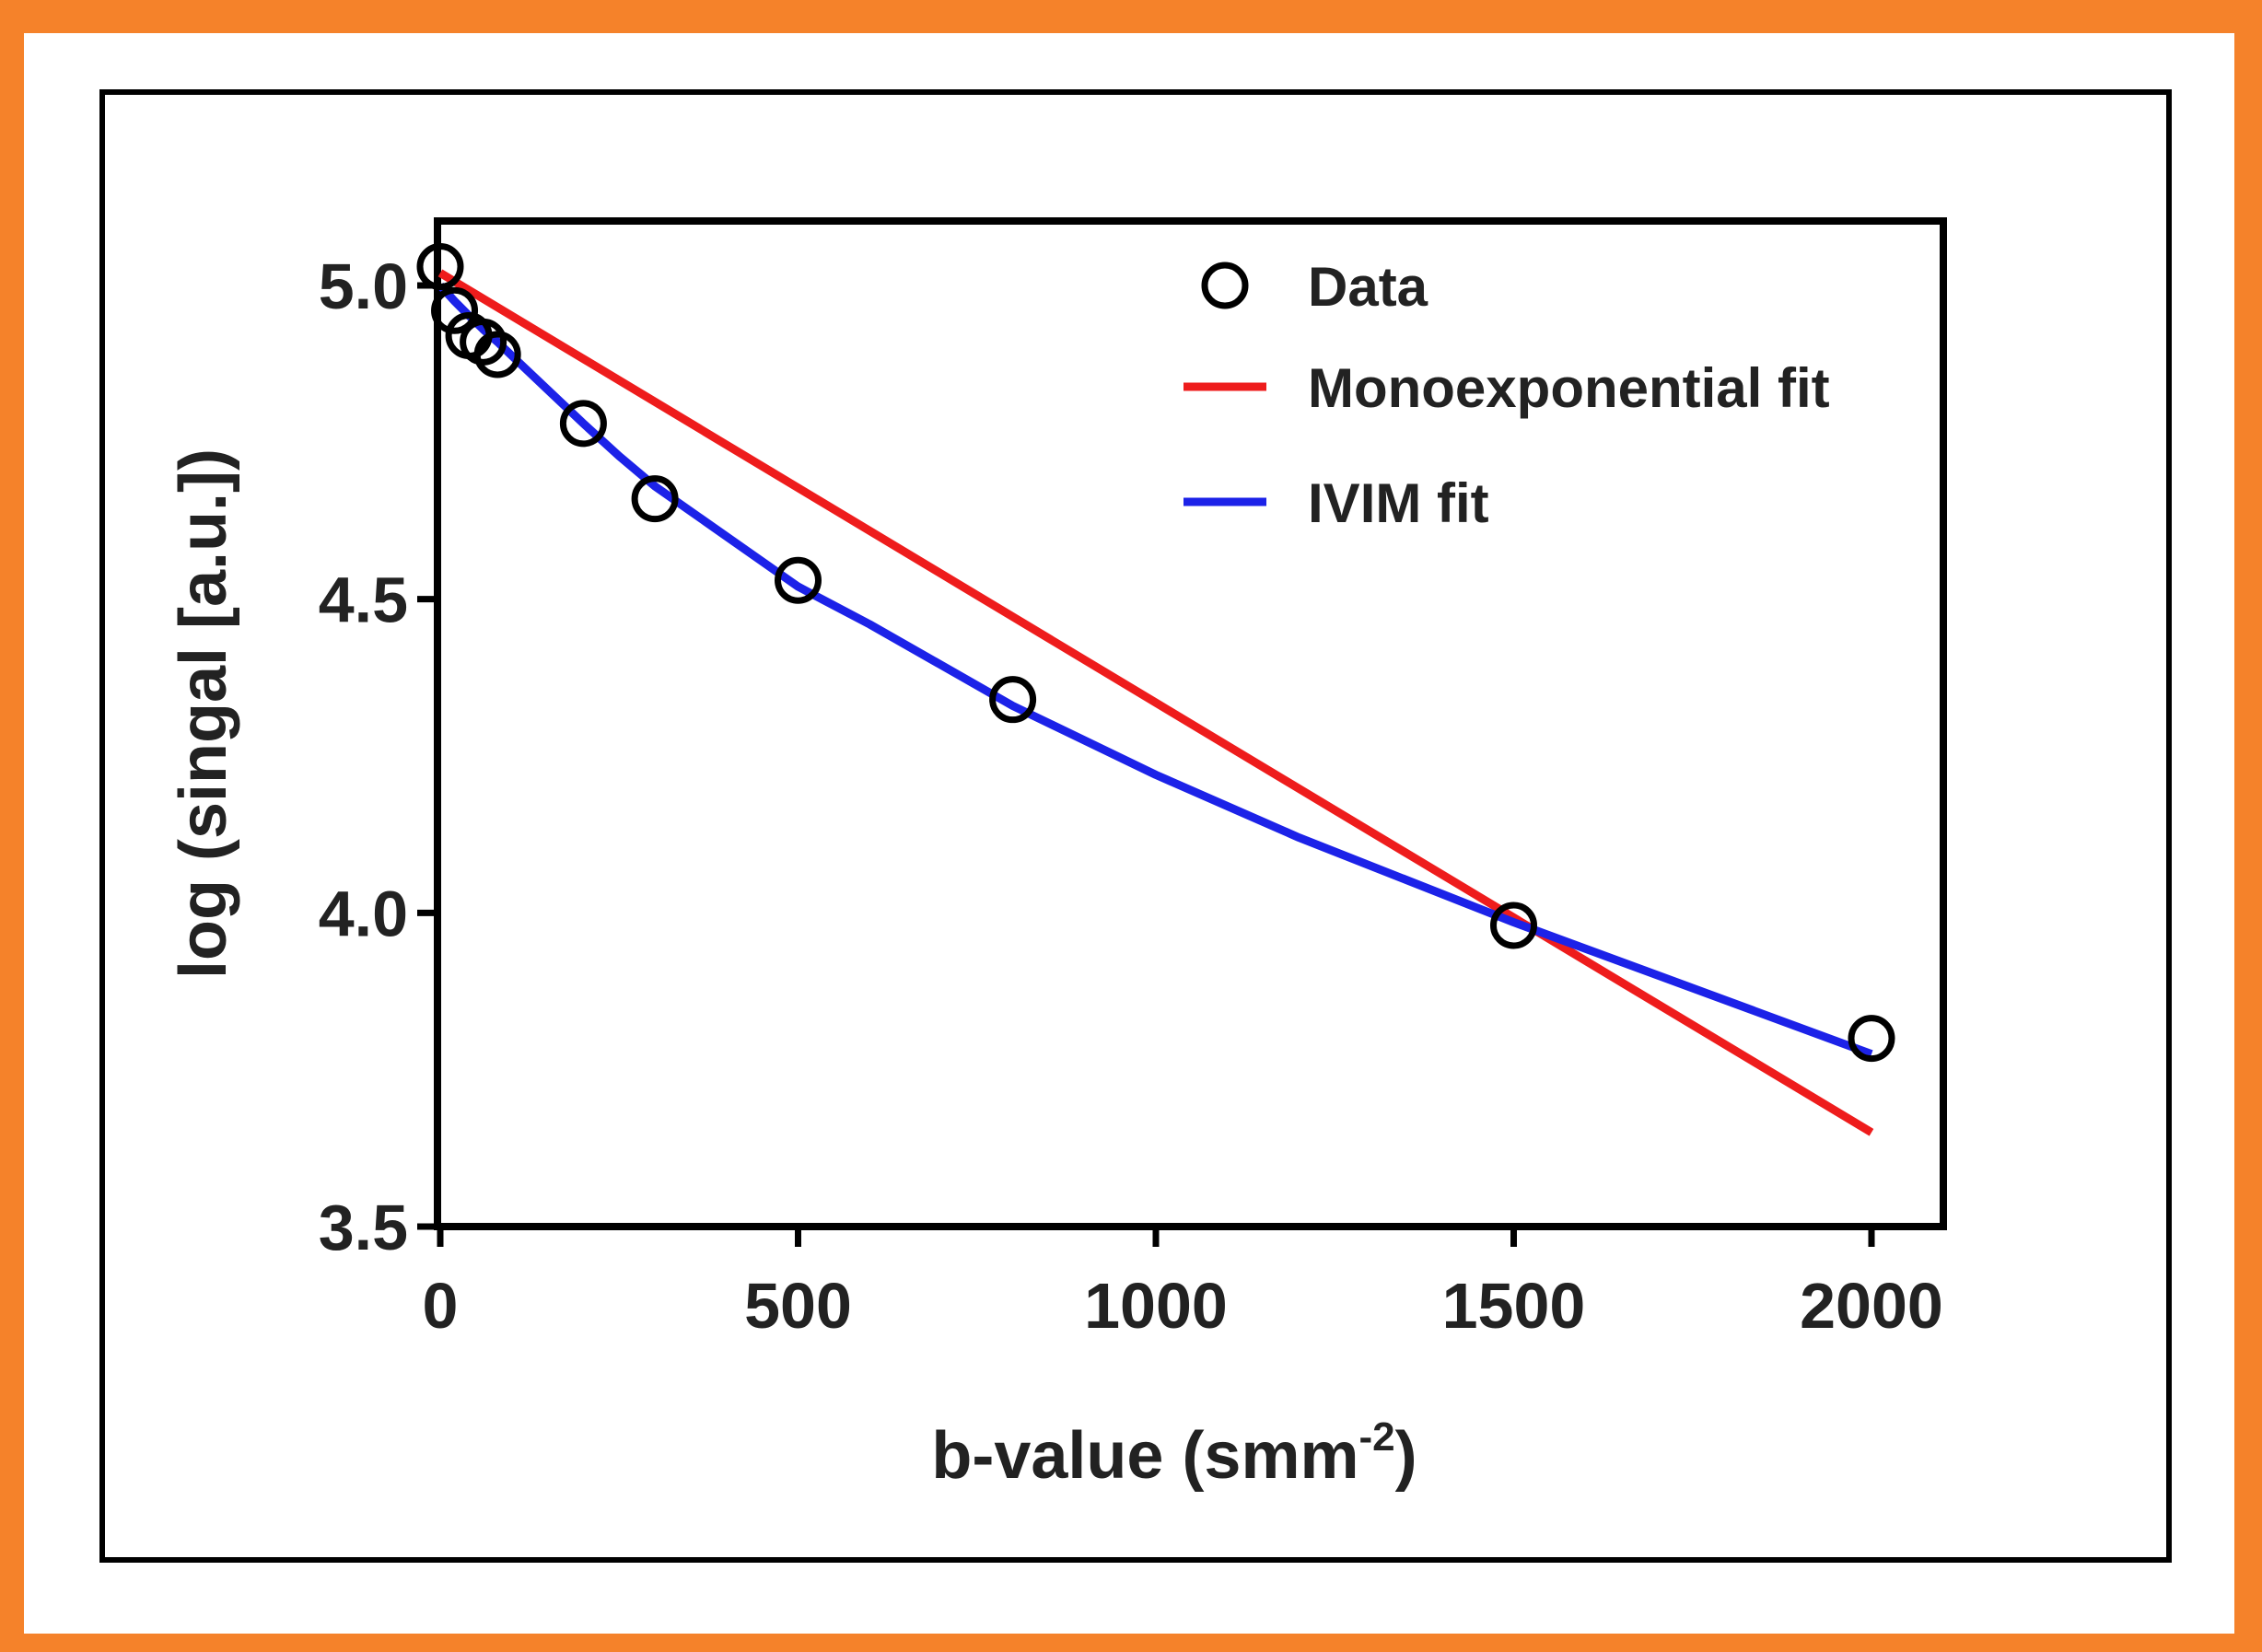 Image resolution: width=2262 pixels, height=1652 pixels. Describe the element at coordinates (1871, 1306) in the screenshot. I see `x-tick-label: 2000` at that location.